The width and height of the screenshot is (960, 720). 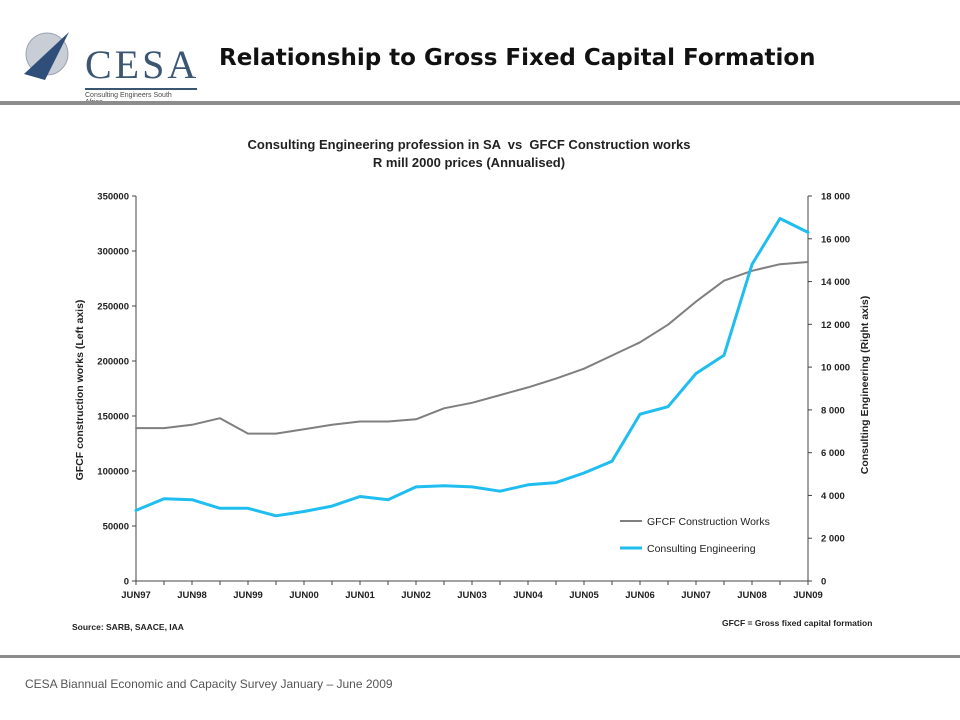 What do you see at coordinates (113, 417) in the screenshot?
I see `left-tick-label: 150000` at bounding box center [113, 417].